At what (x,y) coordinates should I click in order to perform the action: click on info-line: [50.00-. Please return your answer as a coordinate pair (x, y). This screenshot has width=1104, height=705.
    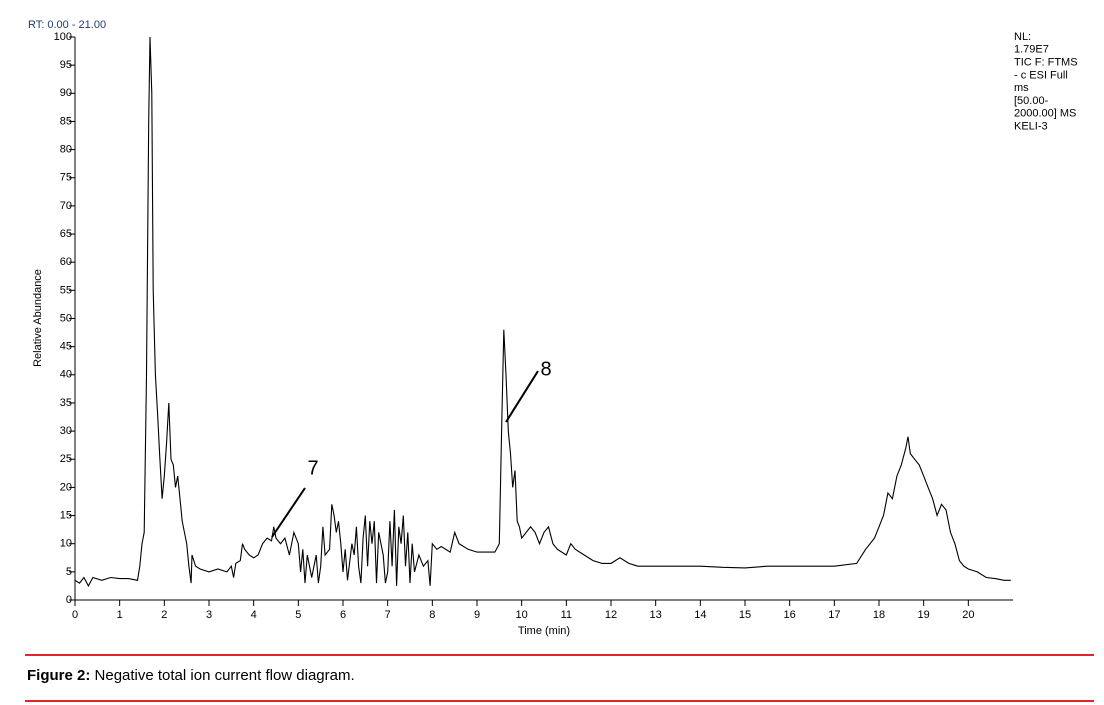
    Looking at the image, I should click on (1031, 101).